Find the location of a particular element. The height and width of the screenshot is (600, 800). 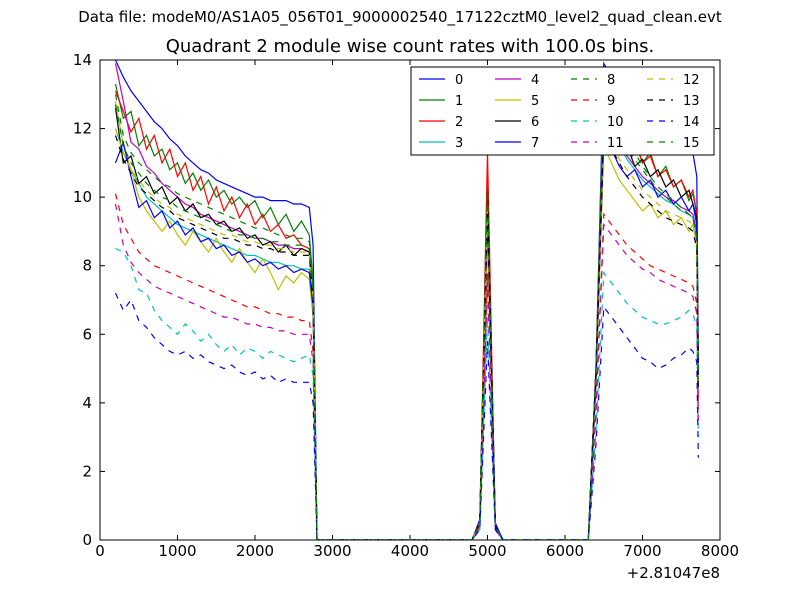

y-tick-label: 4 is located at coordinates (87, 403).